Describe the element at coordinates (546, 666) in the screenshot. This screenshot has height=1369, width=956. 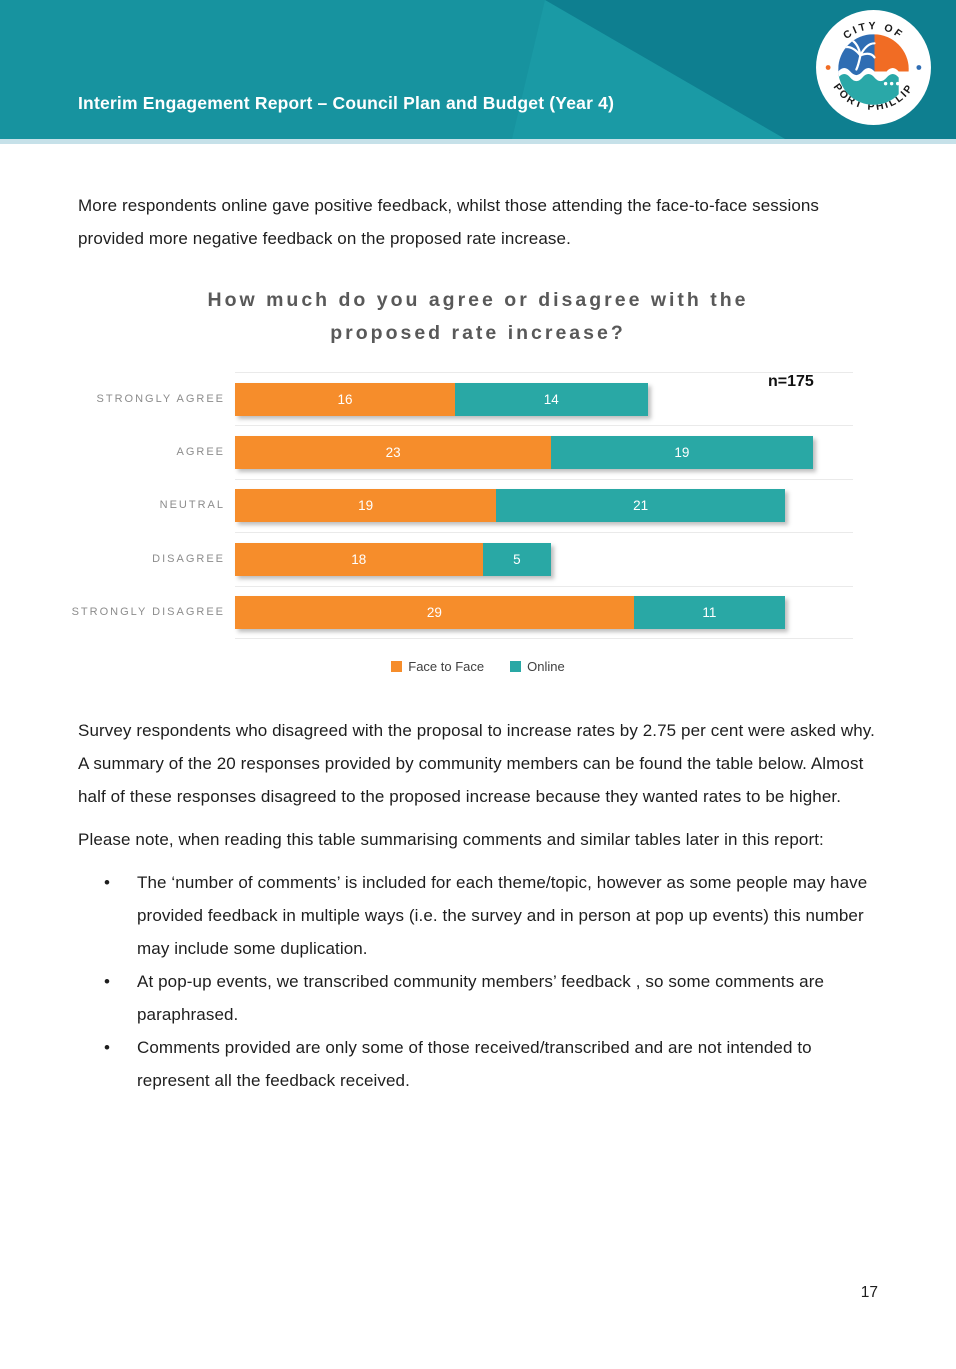
I see `legend-label: Online` at that location.